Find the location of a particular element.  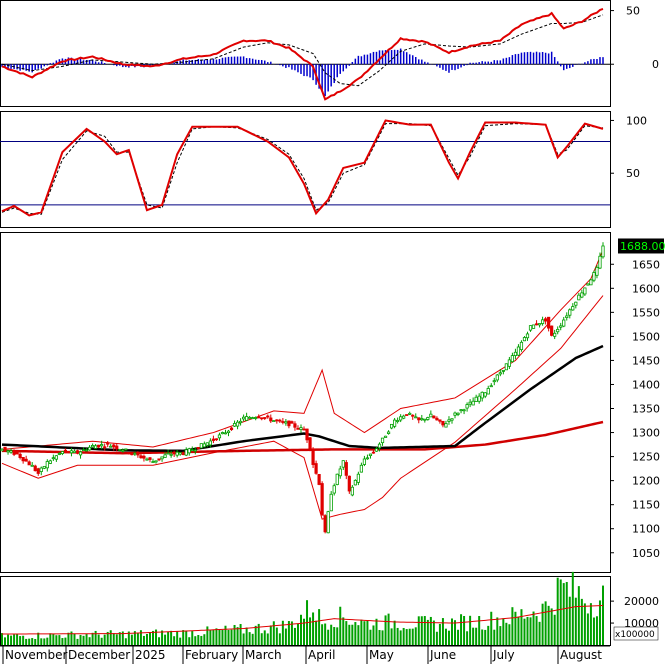

macd-y-axis: 50 0 is located at coordinates (634, 38).